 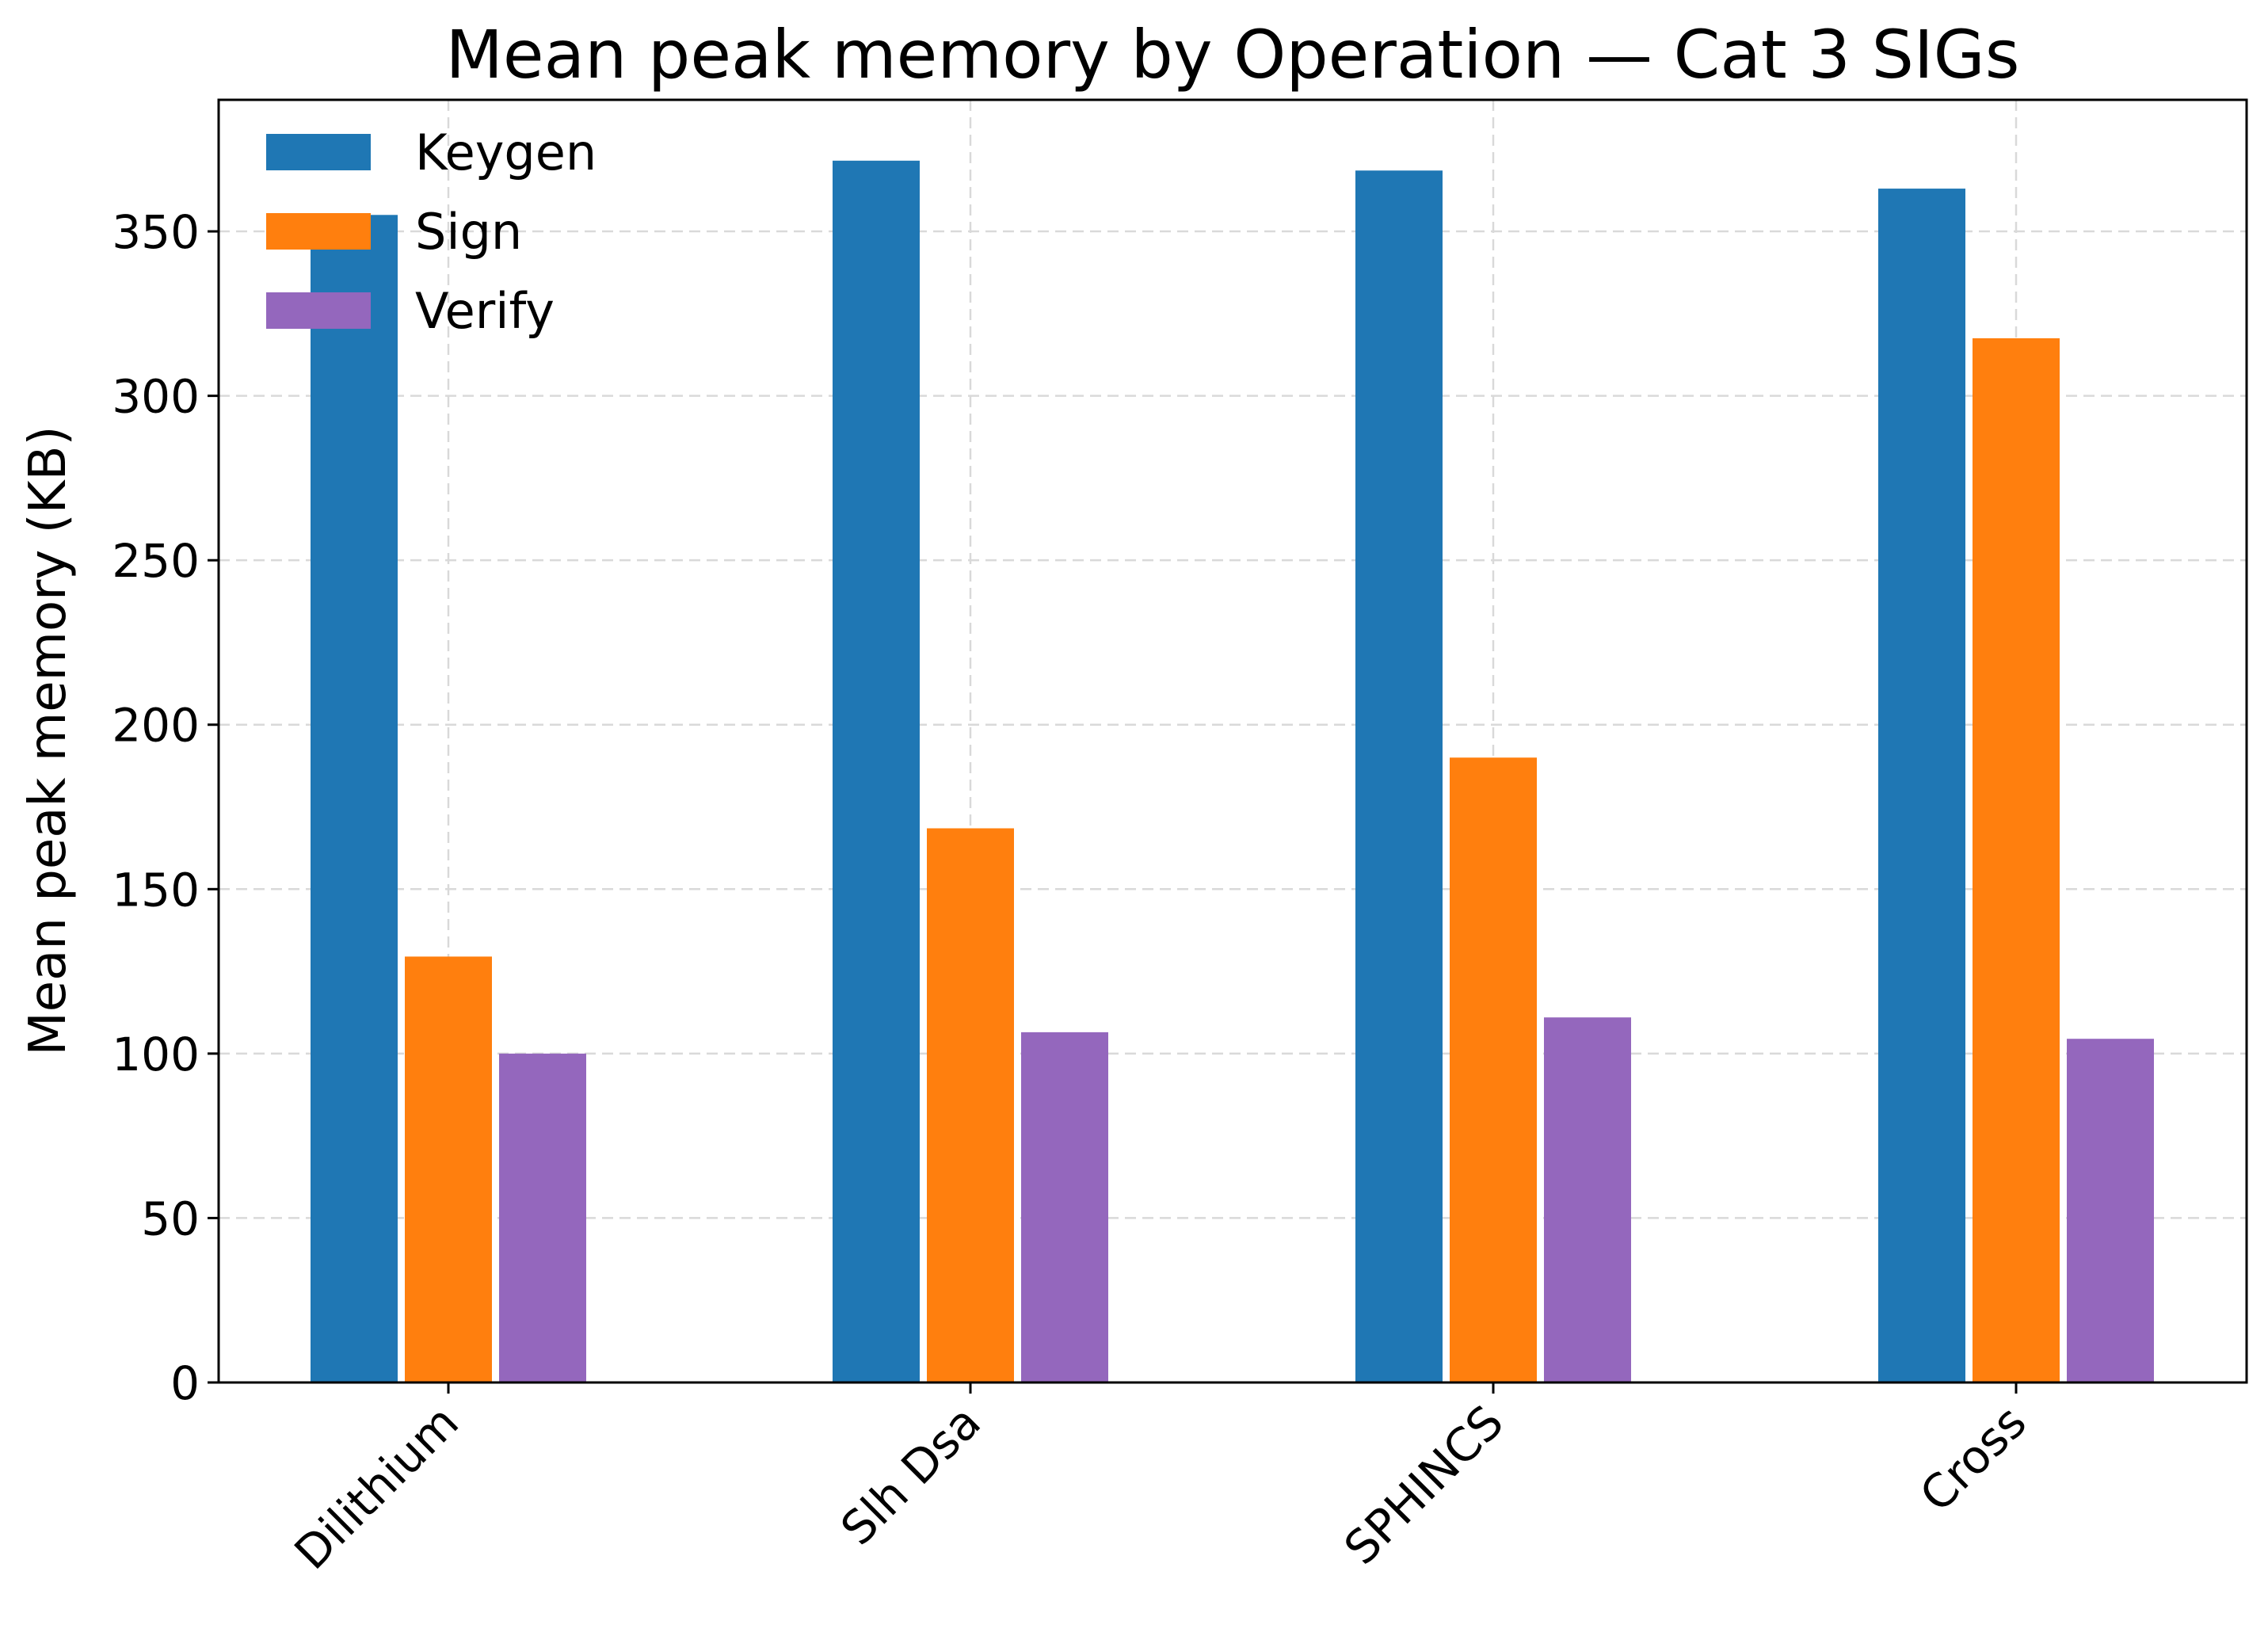 What do you see at coordinates (156, 1054) in the screenshot?
I see `y-tick-label: 100` at bounding box center [156, 1054].